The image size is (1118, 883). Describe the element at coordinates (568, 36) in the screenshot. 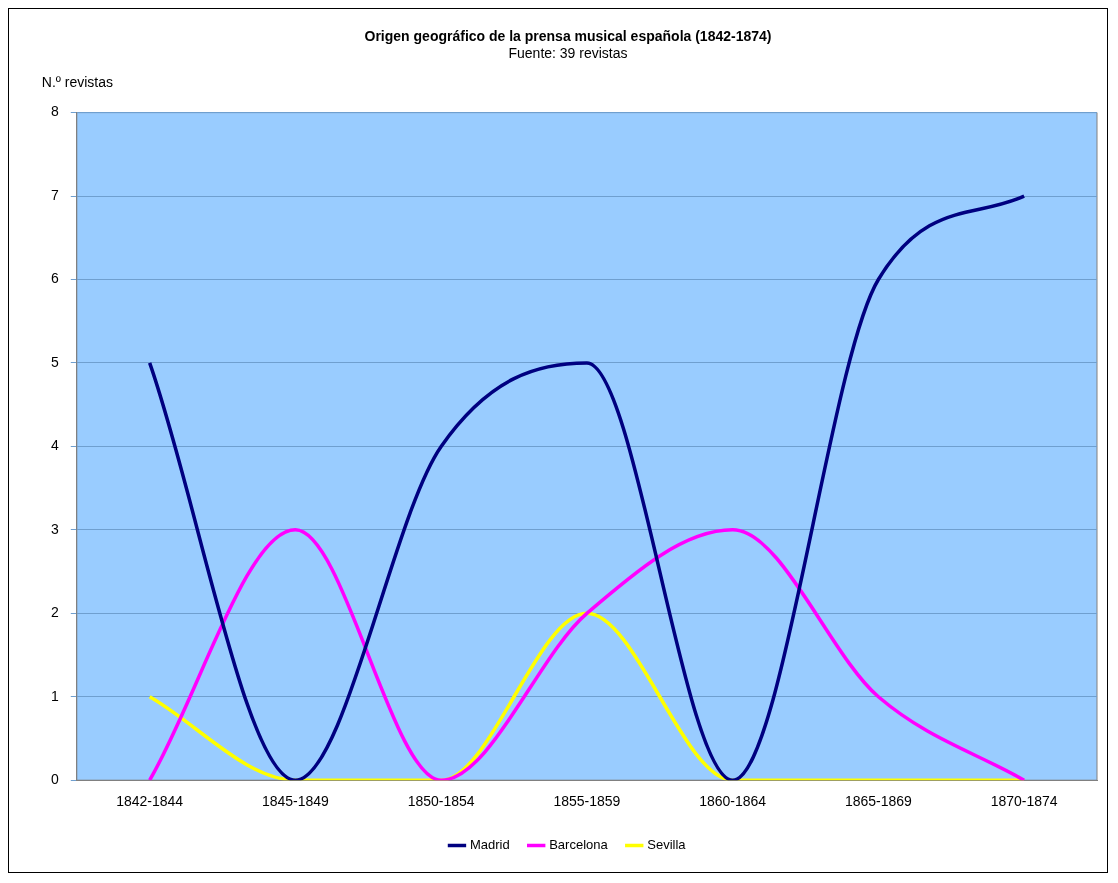

I see `chart-title: Origen geográfico de la prensa musical española (1842-1874)` at that location.